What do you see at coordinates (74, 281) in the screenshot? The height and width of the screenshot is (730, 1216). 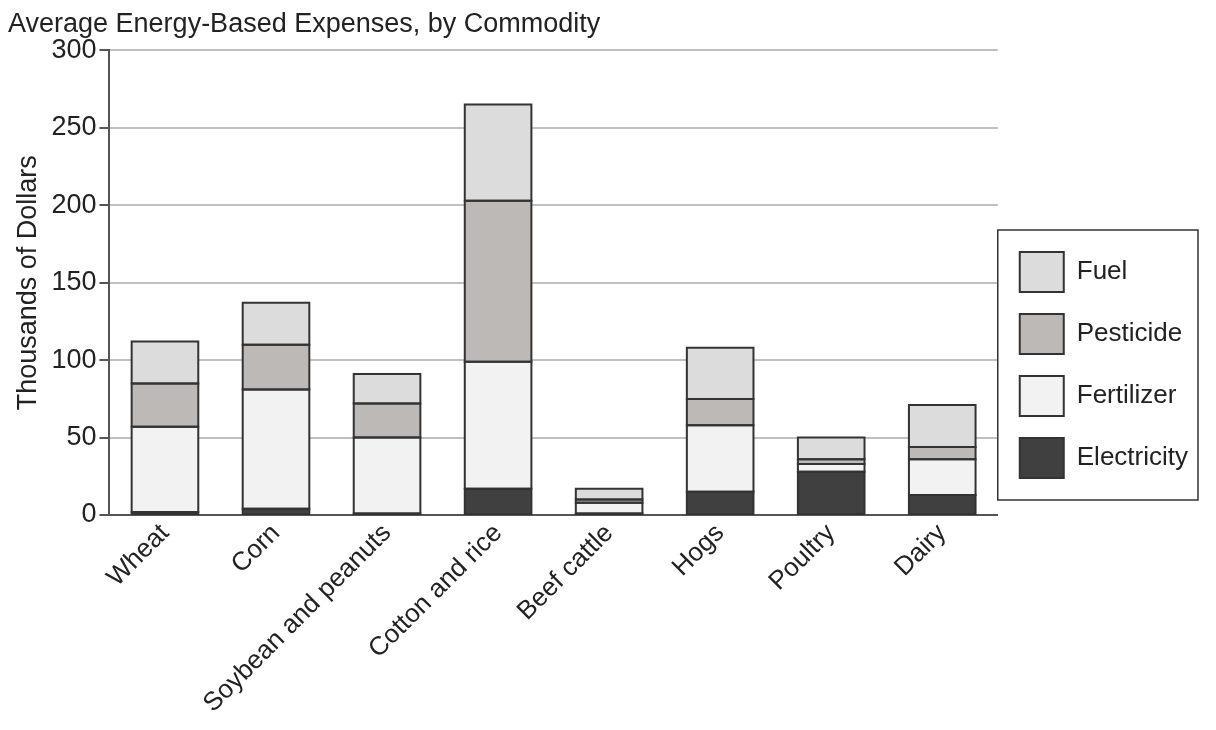 I see `y-tick-label: 150` at bounding box center [74, 281].